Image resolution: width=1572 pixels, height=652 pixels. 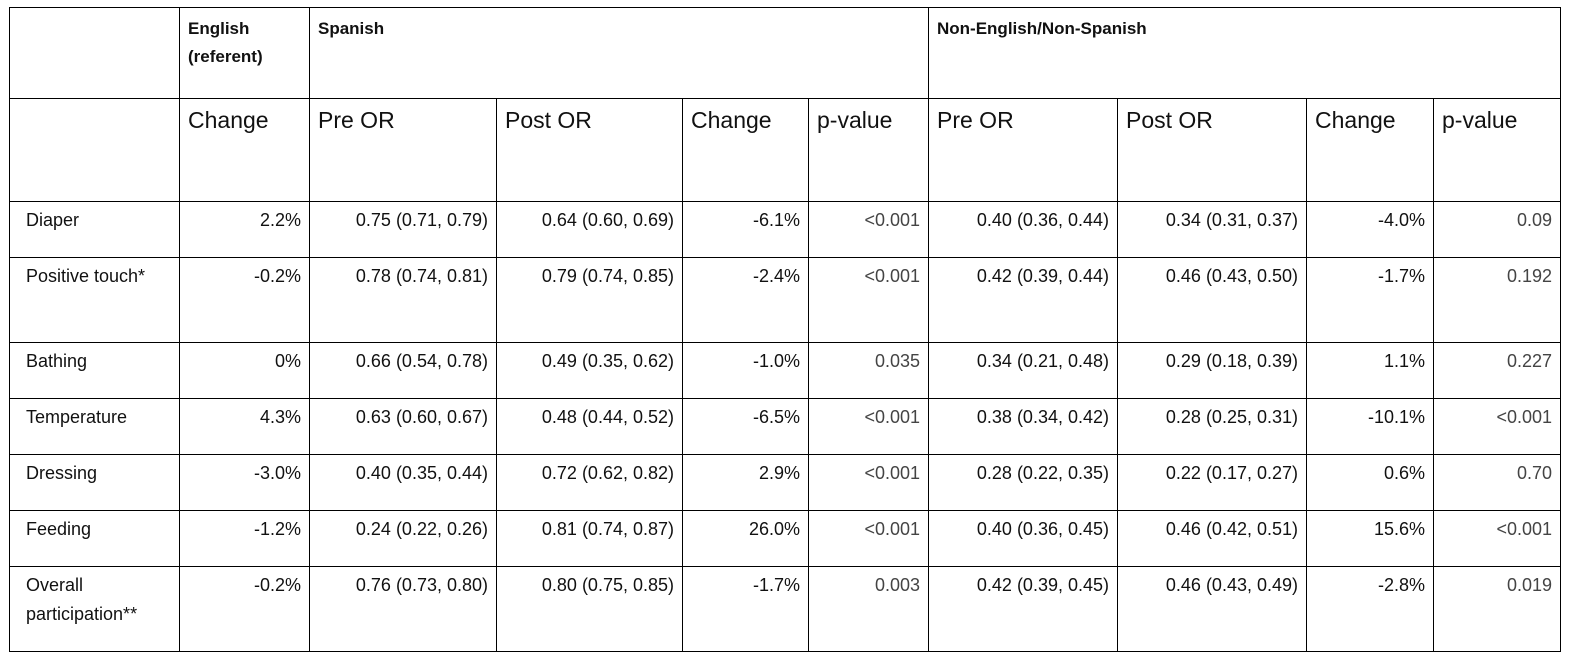 What do you see at coordinates (1023, 538) in the screenshot?
I see `ot-pre-cell: 0.40 (0.36, 0.45)` at bounding box center [1023, 538].